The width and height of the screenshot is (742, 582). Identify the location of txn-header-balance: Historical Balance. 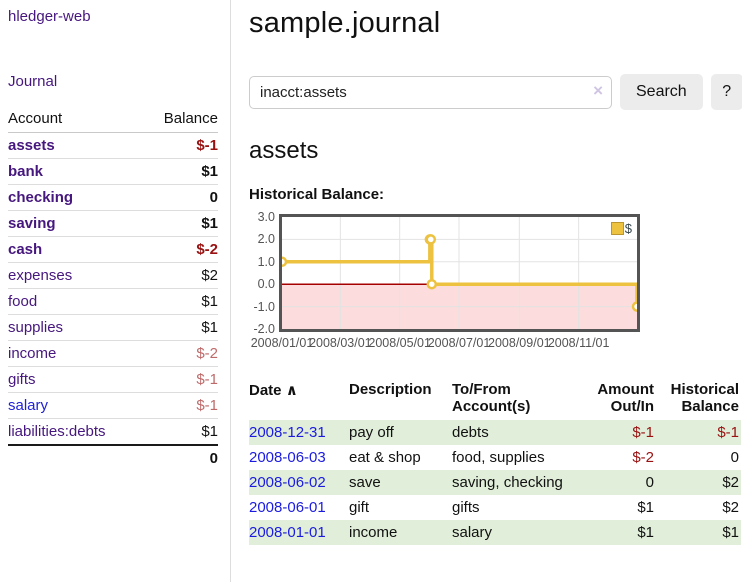
(704, 398).